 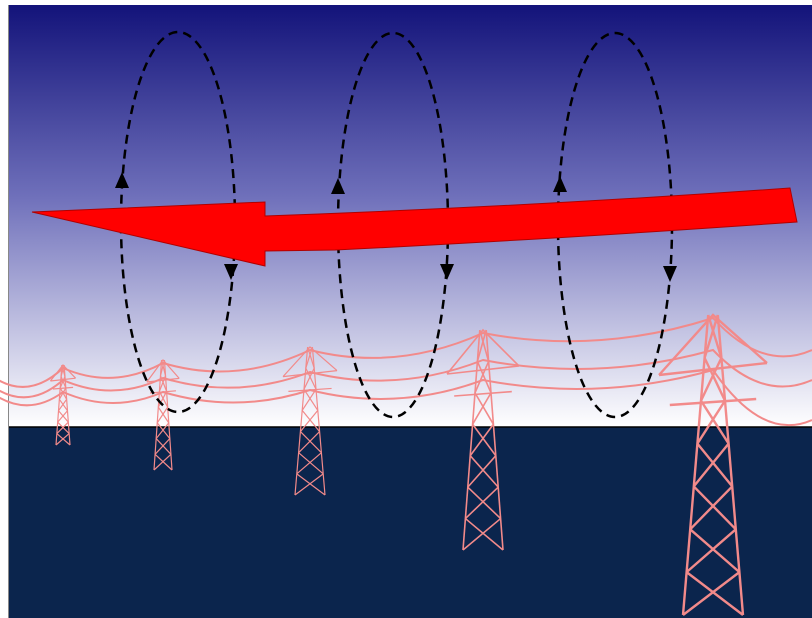 I want to click on current-arrow, so click(x=414, y=227).